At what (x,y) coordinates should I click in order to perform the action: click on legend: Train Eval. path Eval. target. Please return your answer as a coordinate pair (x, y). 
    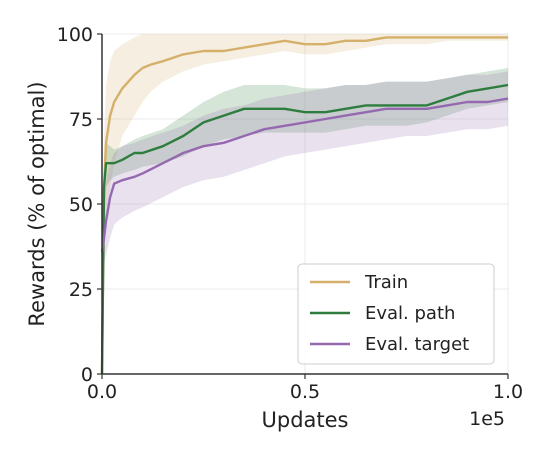
    Looking at the image, I should click on (396, 314).